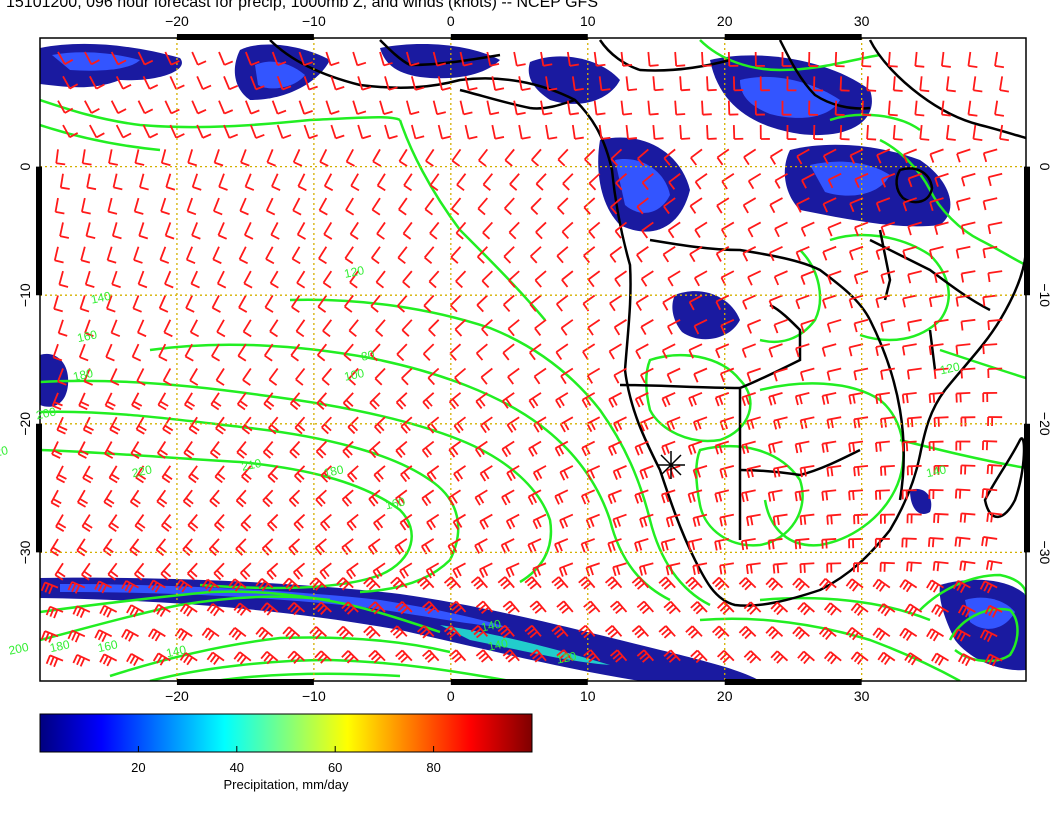  Describe the element at coordinates (25, 166) in the screenshot. I see `lat-tick-label-left: 0` at that location.